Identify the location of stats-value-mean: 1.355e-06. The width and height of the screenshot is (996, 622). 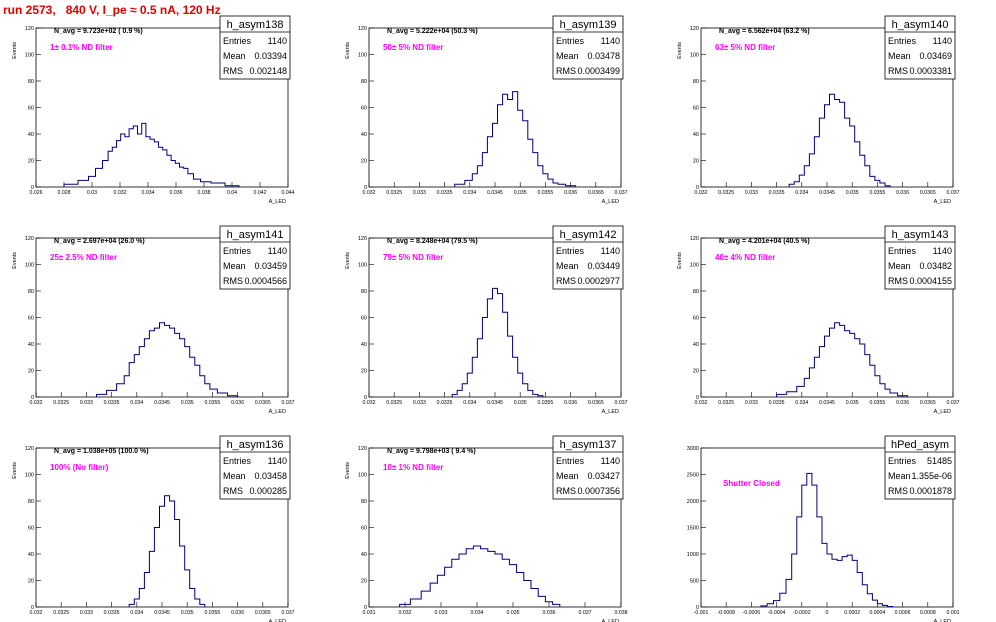
(931, 476).